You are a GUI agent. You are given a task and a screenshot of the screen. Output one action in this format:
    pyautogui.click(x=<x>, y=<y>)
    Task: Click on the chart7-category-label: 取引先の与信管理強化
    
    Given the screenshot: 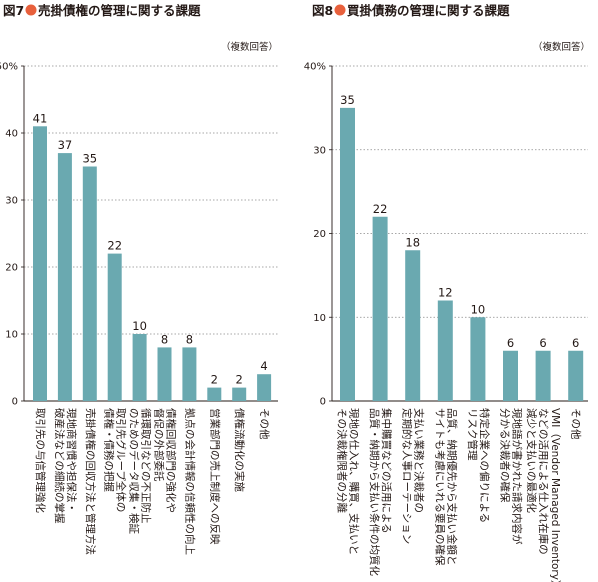 What is the action you would take?
    pyautogui.click(x=40, y=460)
    